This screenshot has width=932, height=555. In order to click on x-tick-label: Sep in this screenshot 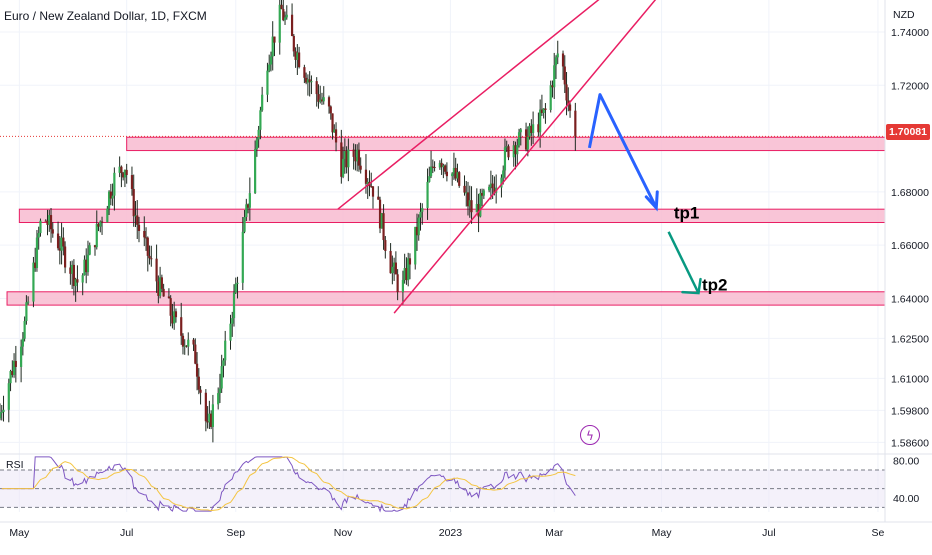, I will do `click(235, 533)`.